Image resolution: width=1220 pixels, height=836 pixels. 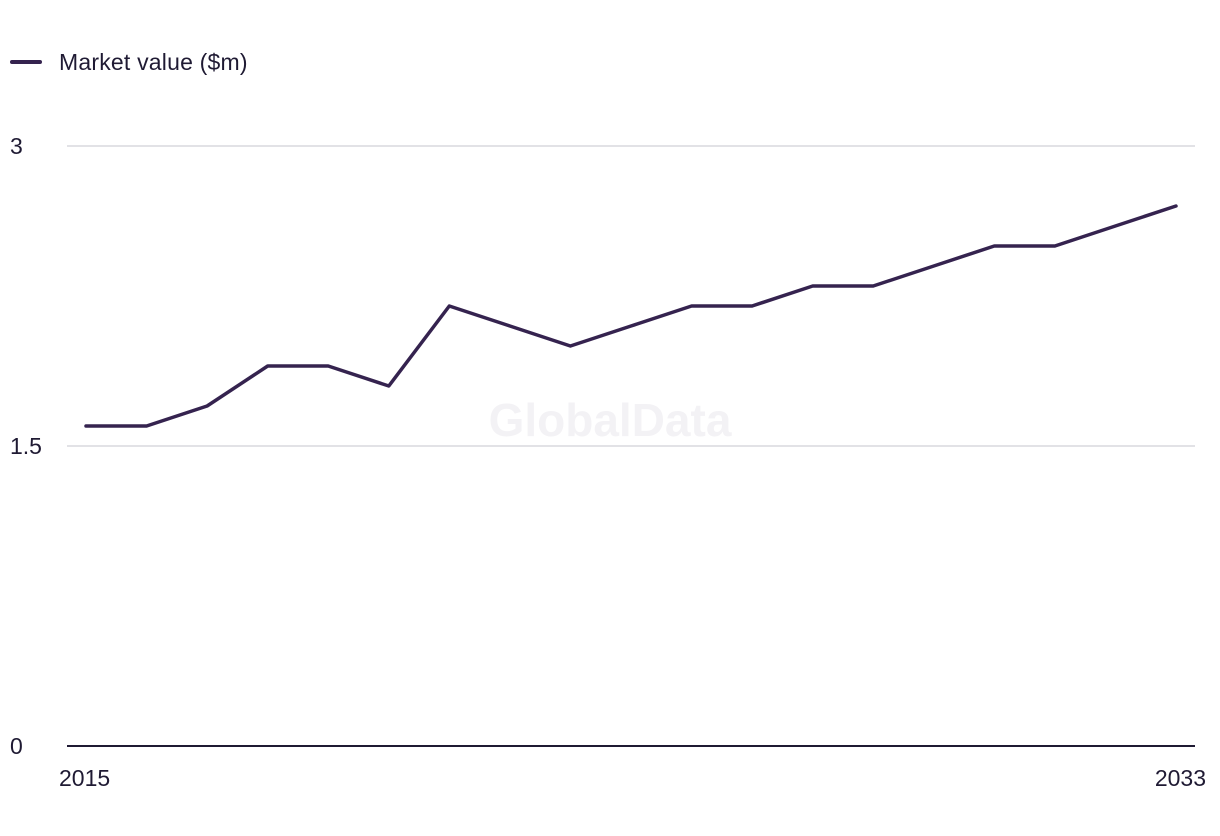 What do you see at coordinates (153, 61) in the screenshot?
I see `legend-label: Market value ($m)` at bounding box center [153, 61].